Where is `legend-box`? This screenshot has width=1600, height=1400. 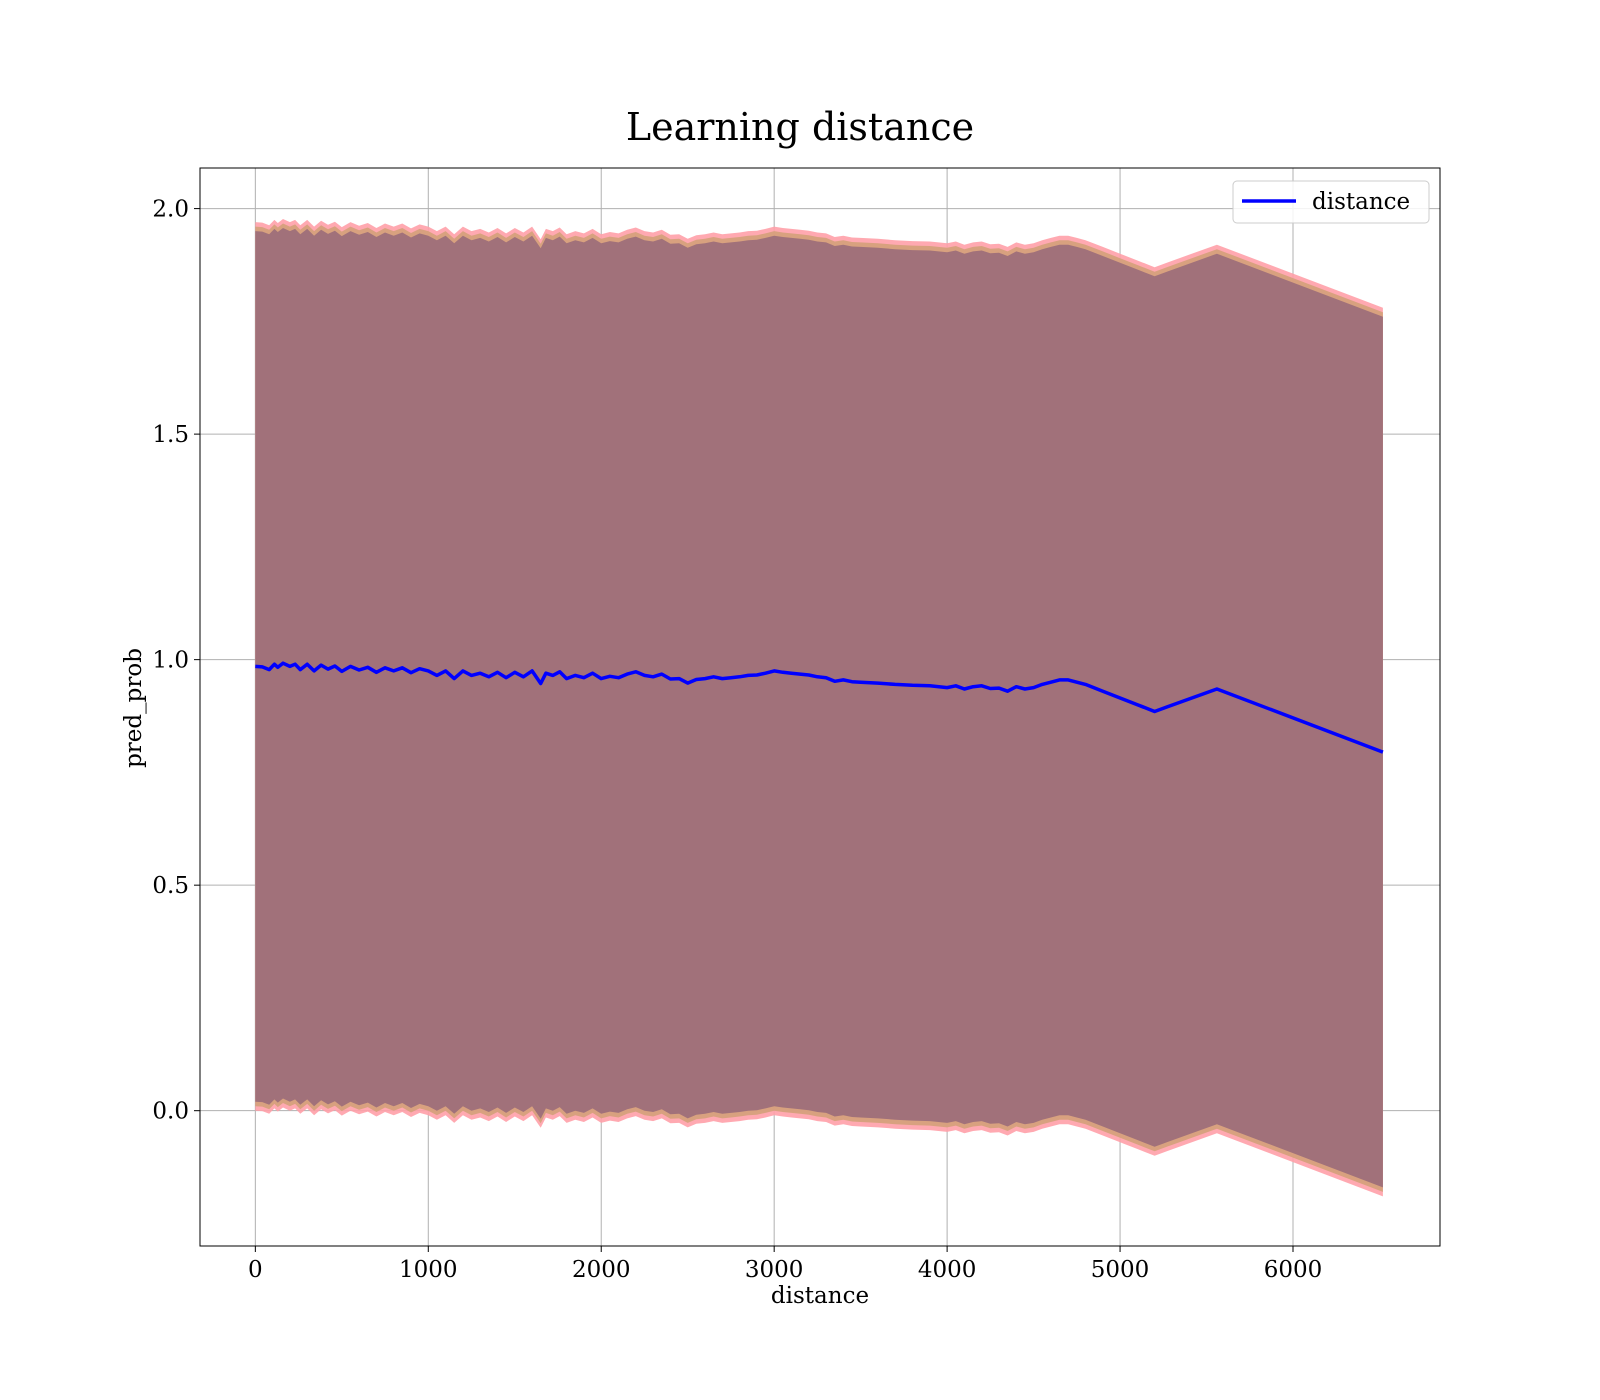 legend-box is located at coordinates (1331, 202).